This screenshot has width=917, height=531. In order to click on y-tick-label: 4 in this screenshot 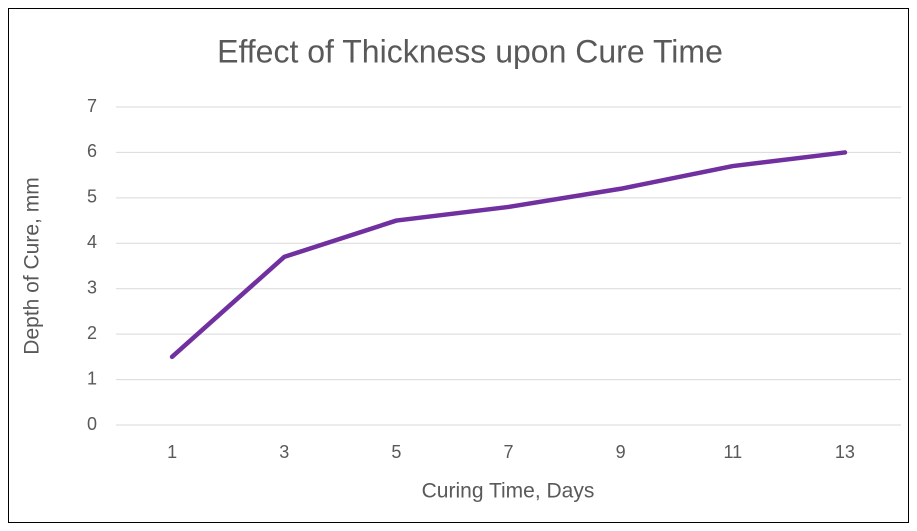, I will do `click(92, 242)`.